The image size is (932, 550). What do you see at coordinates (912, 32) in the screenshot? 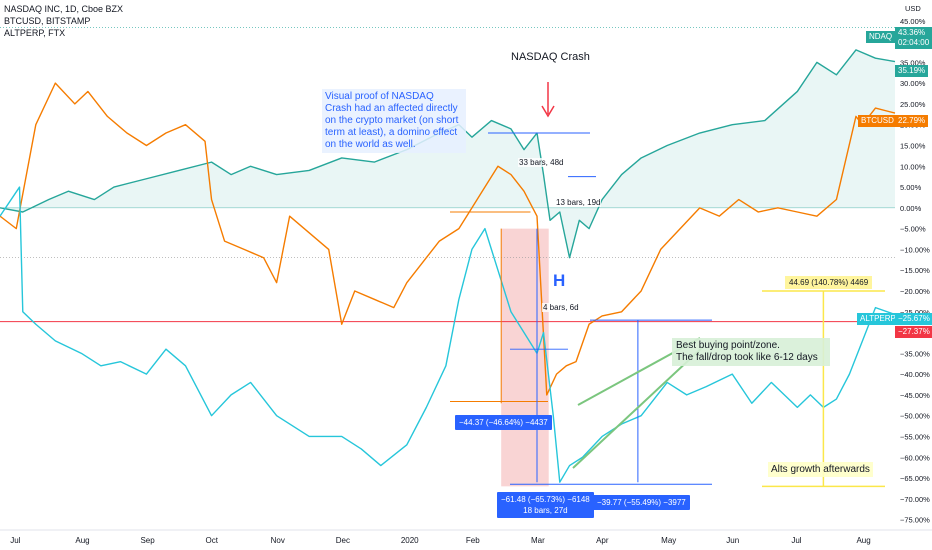
I see `nasdaq-value: 43.36%` at bounding box center [912, 32].